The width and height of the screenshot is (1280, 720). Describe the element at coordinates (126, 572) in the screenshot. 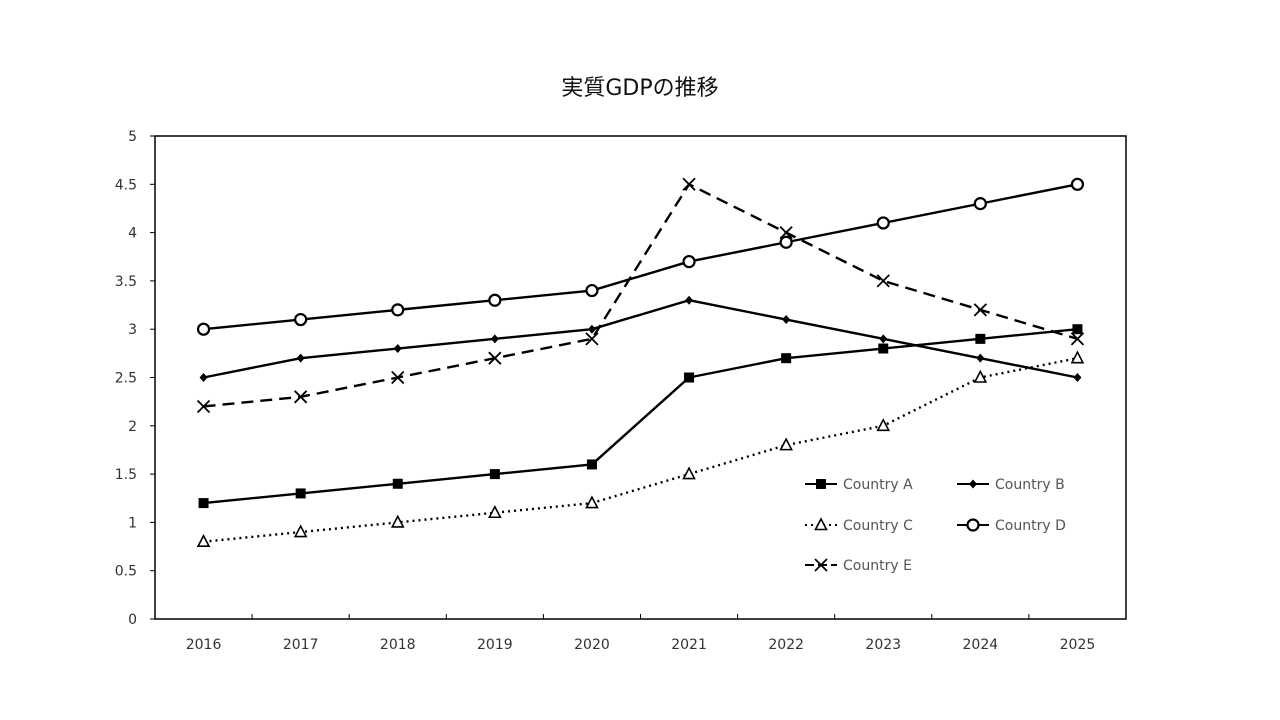

I see `y-tick-label: 0.5` at that location.